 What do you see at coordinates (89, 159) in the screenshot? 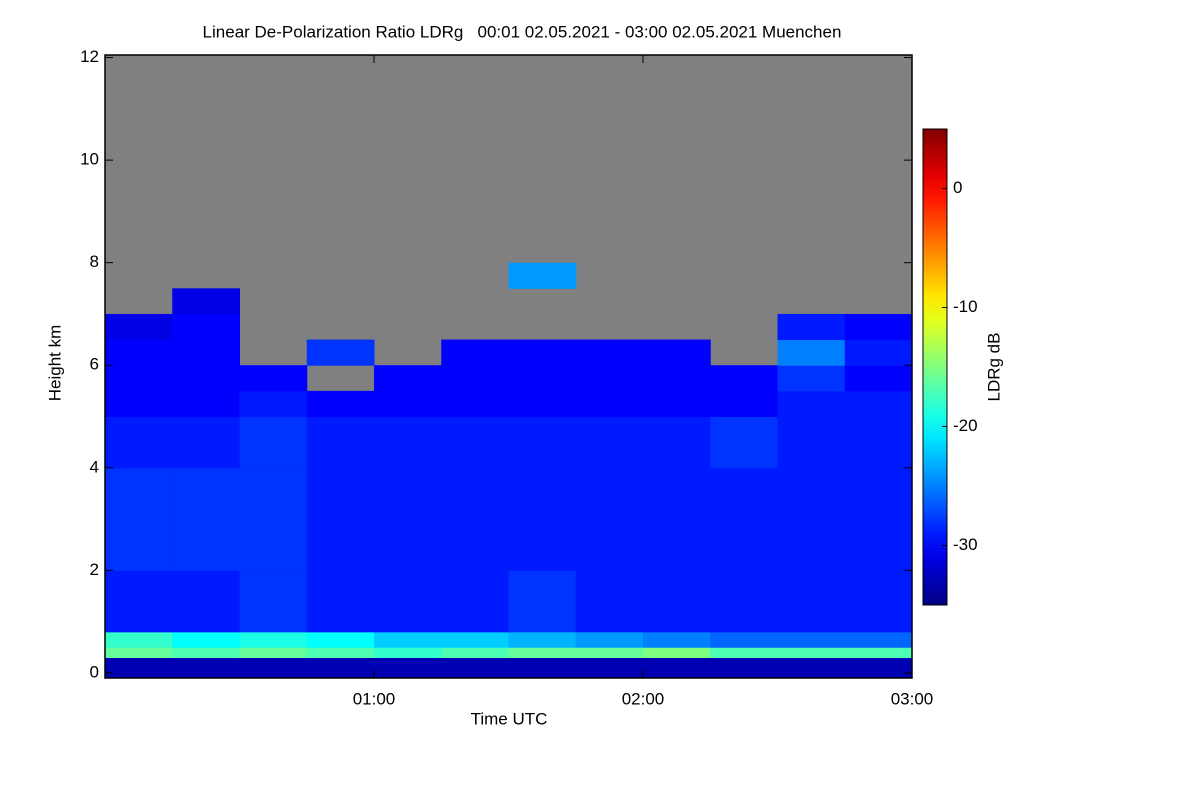
I see `y-tick-label: 10` at bounding box center [89, 159].